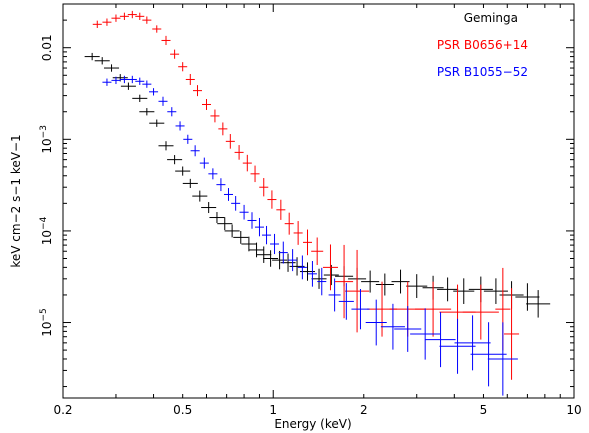 The height and width of the screenshot is (433, 589). I want to click on svg-text: 10−5, so click(46, 322).